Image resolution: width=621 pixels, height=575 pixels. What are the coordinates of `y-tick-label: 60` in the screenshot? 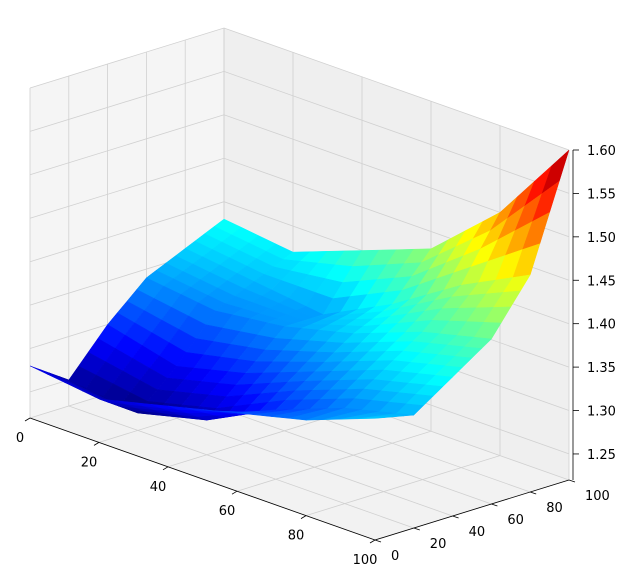 It's located at (515, 520).